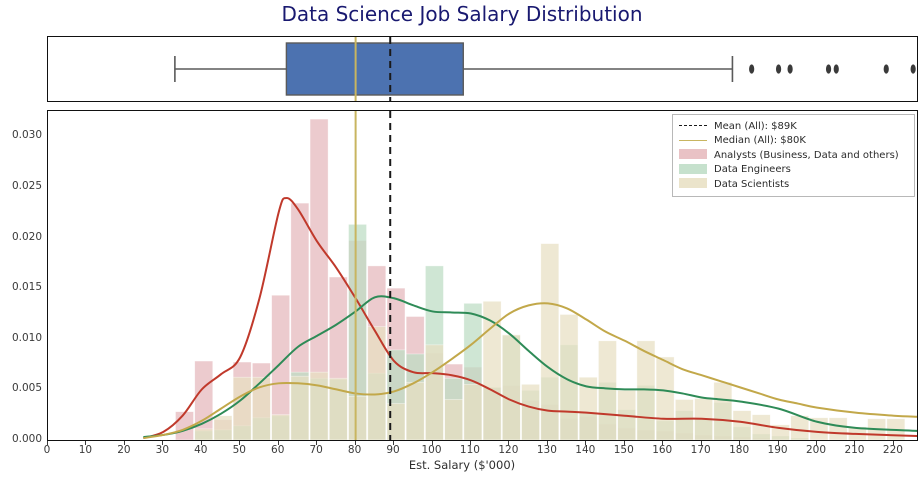 This screenshot has height=480, width=924. Describe the element at coordinates (793, 170) in the screenshot. I see `legend-item: Data Engineers` at that location.